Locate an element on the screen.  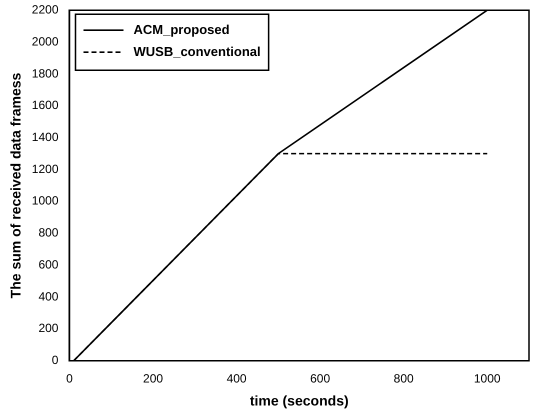
x-tick-label: 400 is located at coordinates (236, 378).